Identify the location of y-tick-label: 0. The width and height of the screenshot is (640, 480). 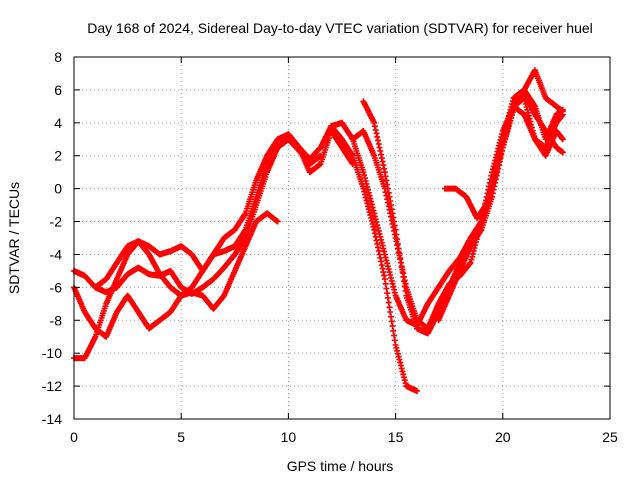
(58, 189).